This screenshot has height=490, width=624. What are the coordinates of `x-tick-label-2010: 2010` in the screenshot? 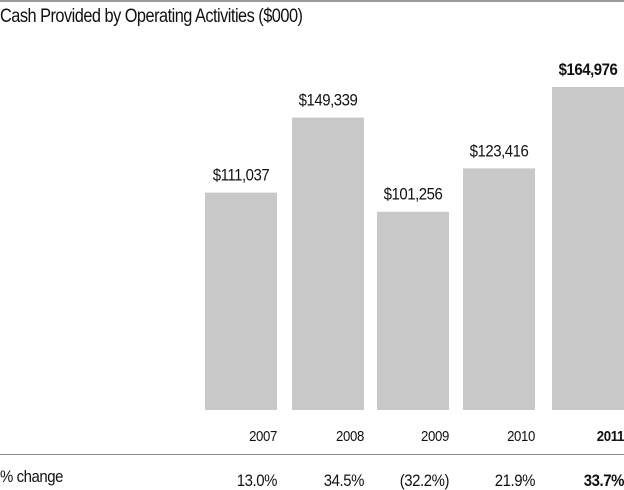 It's located at (521, 435).